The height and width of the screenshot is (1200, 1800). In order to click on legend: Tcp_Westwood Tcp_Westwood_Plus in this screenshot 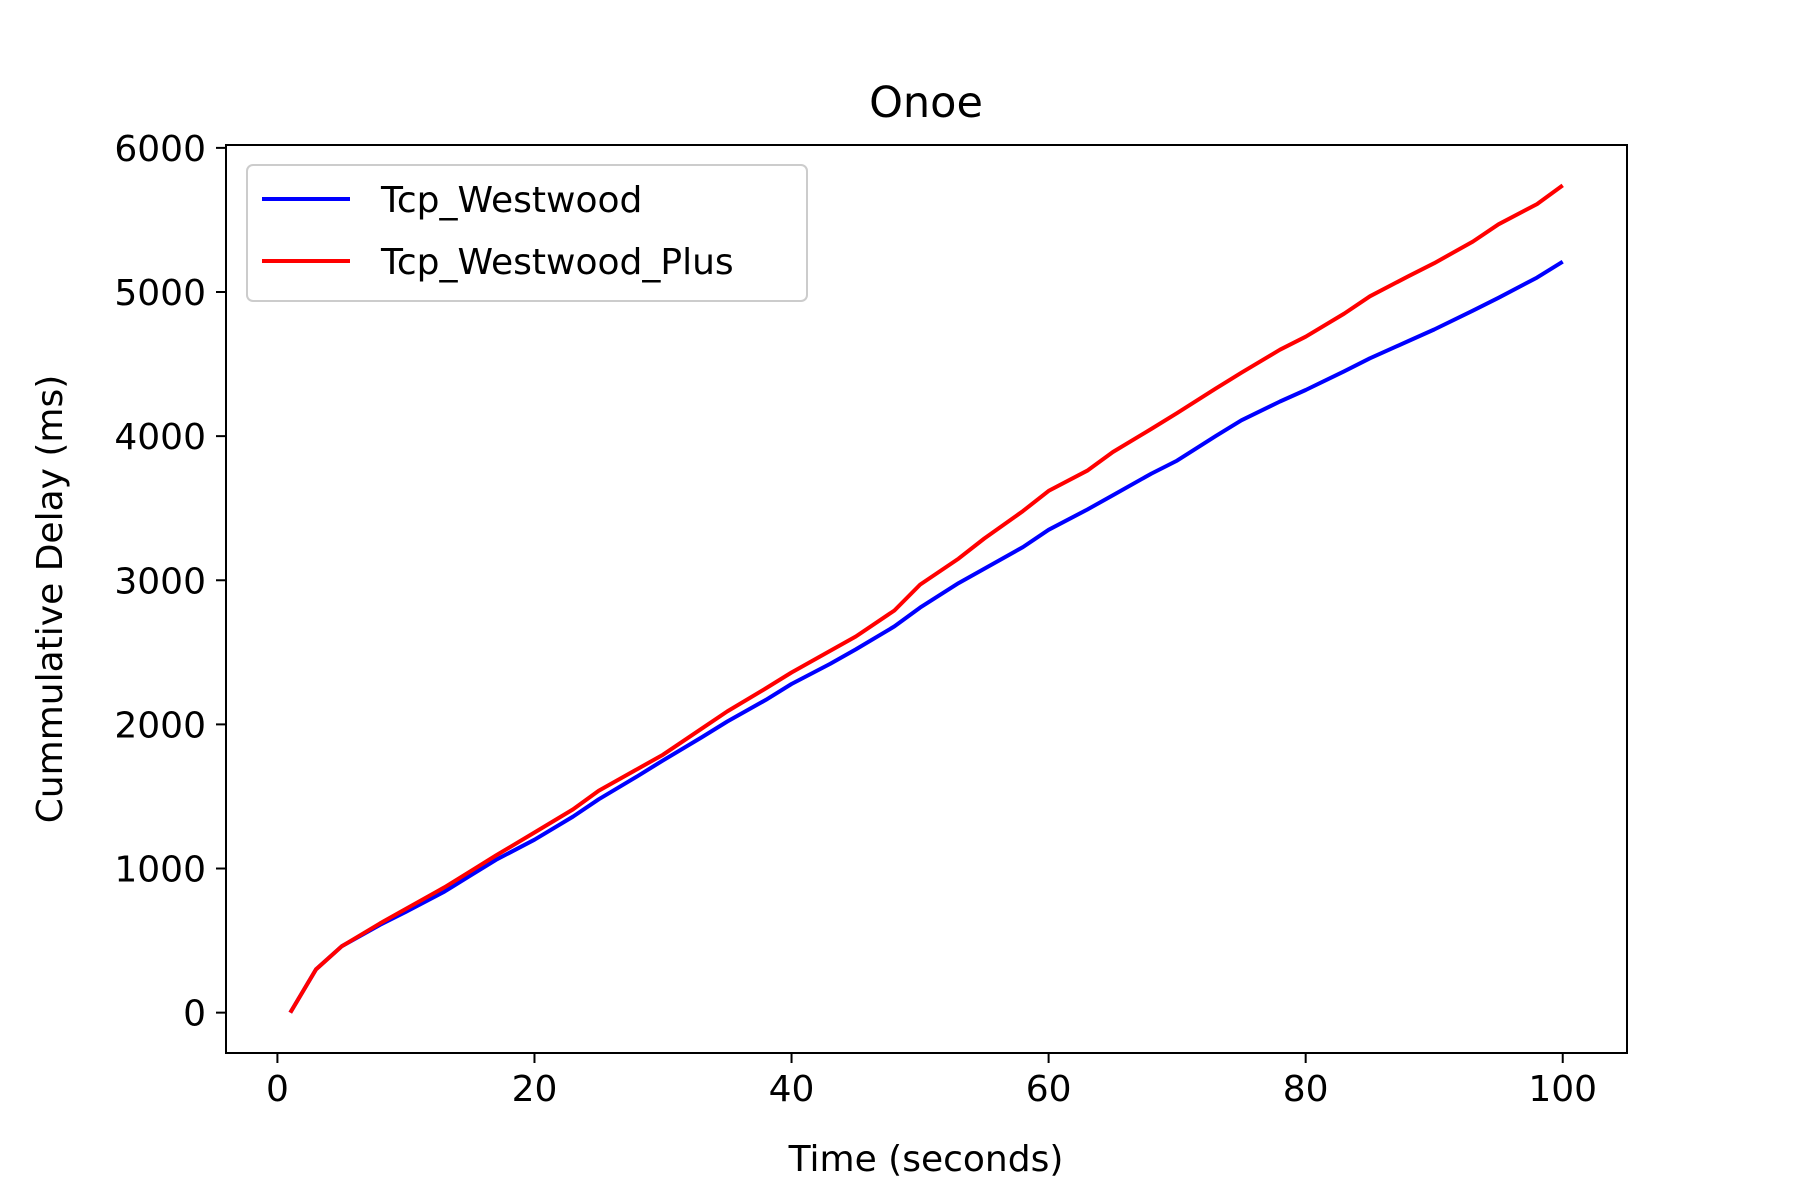, I will do `click(527, 233)`.